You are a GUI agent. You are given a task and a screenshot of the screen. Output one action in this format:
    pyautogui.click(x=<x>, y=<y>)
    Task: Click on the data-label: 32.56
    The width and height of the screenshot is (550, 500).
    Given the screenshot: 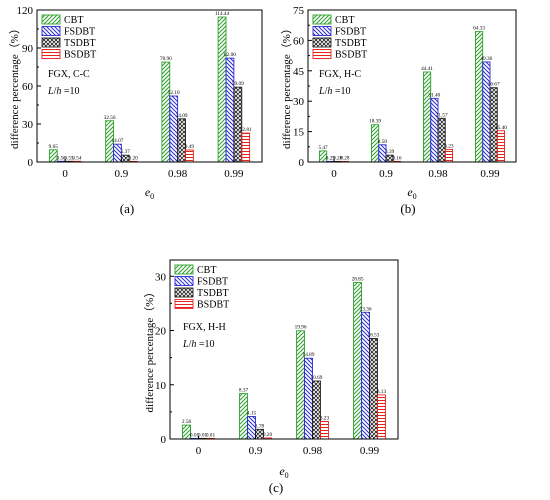 What is the action you would take?
    pyautogui.click(x=110, y=118)
    